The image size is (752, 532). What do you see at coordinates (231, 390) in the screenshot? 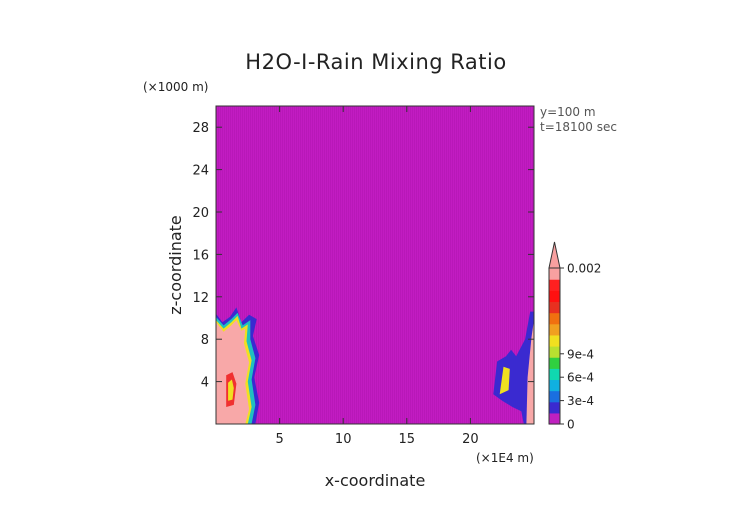
I see `storm-core-inner` at bounding box center [231, 390].